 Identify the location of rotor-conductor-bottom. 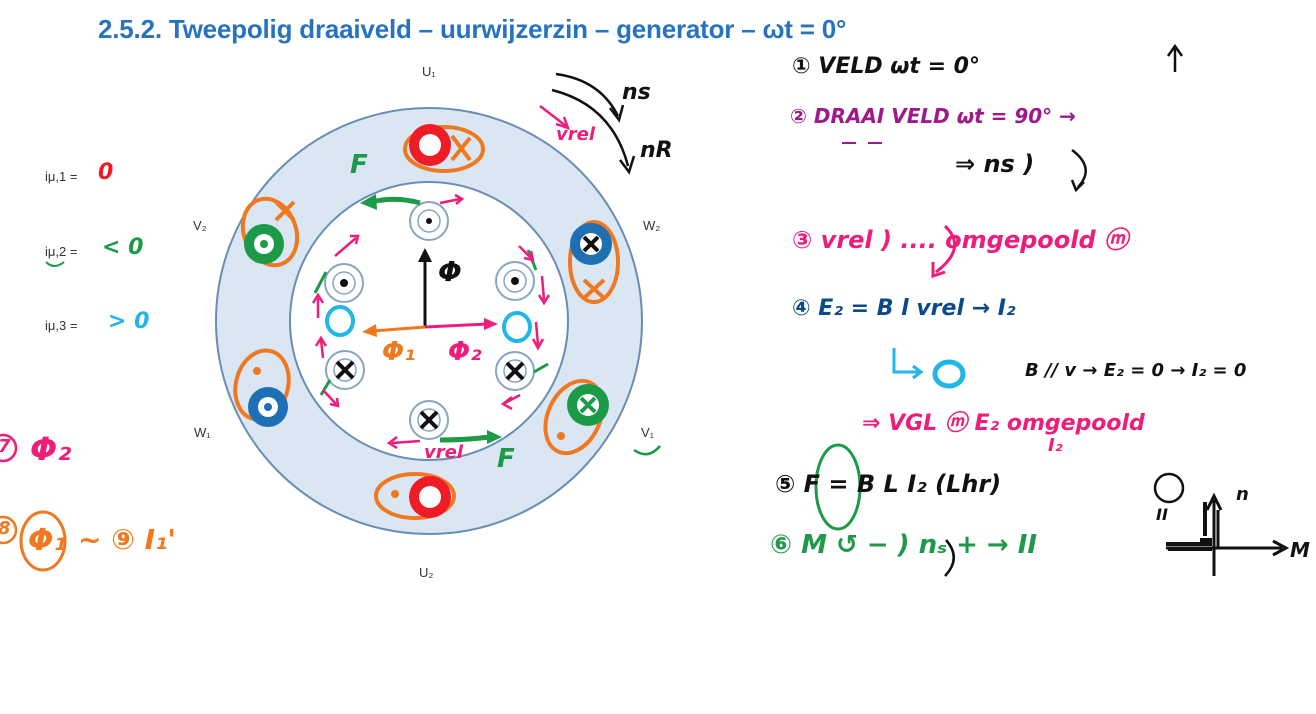
(429, 420).